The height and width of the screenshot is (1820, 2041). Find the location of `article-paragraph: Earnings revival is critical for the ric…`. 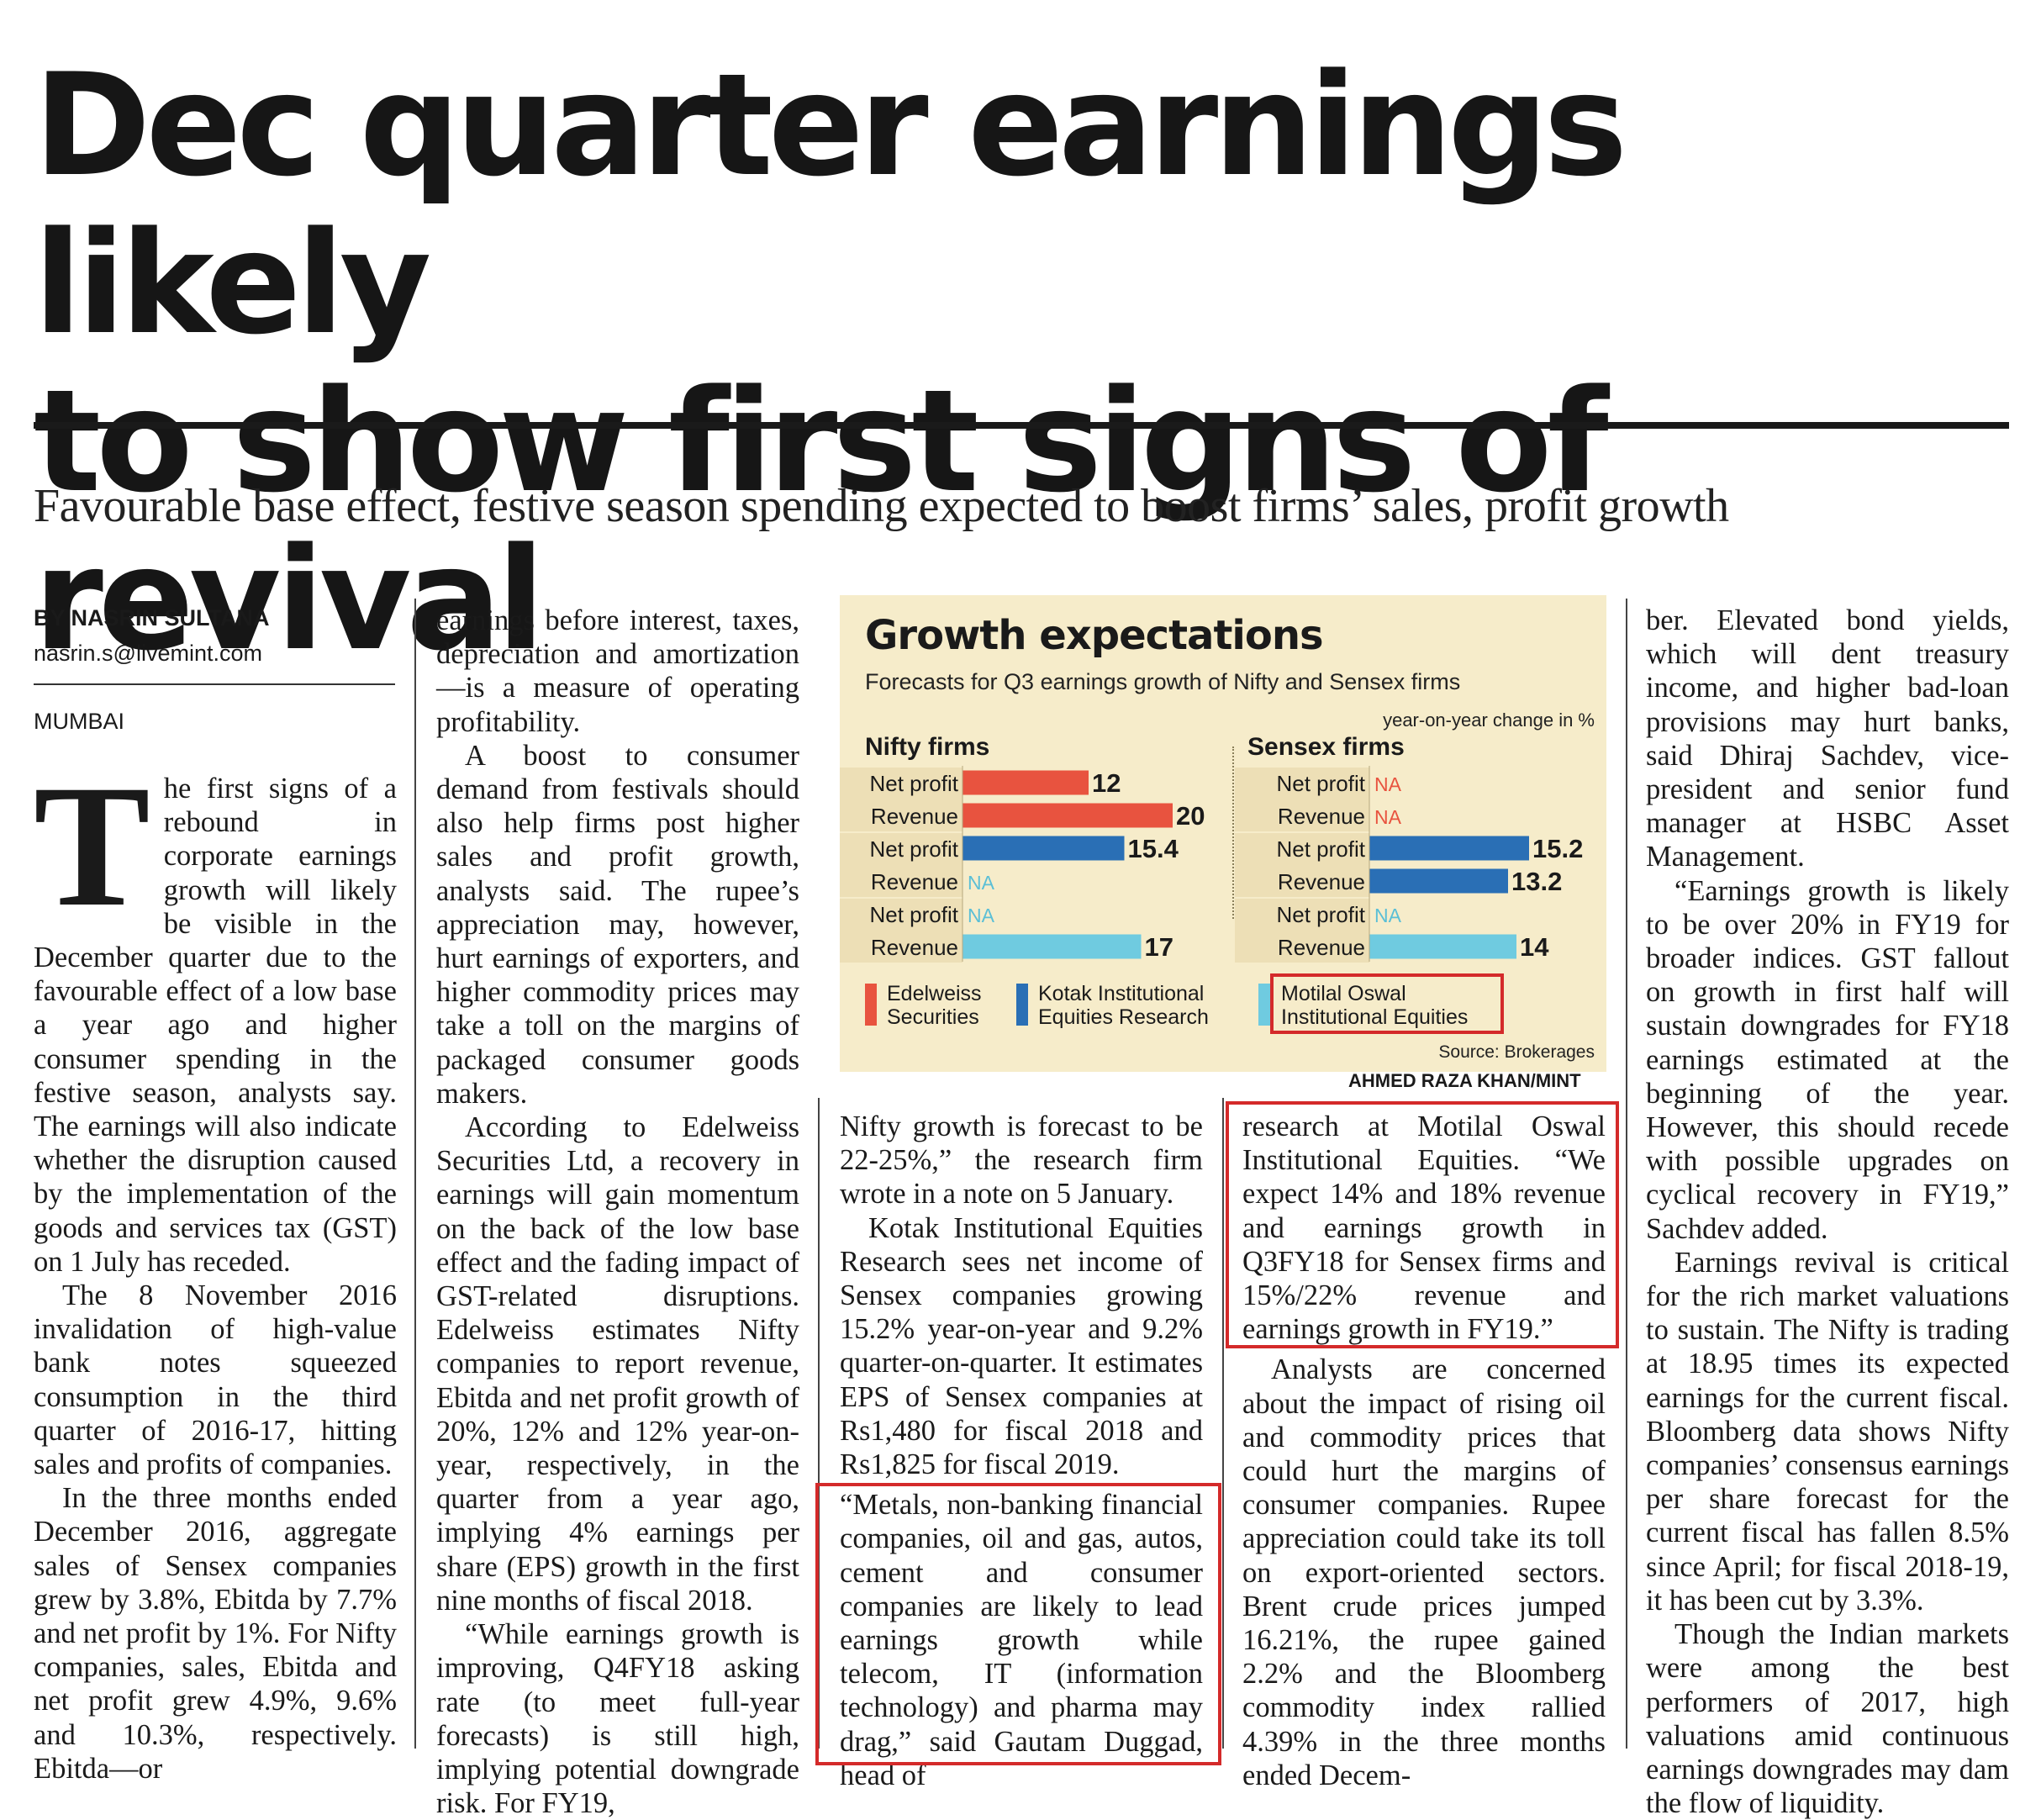

article-paragraph: Earnings revival is critical for the ric… is located at coordinates (1827, 1431).